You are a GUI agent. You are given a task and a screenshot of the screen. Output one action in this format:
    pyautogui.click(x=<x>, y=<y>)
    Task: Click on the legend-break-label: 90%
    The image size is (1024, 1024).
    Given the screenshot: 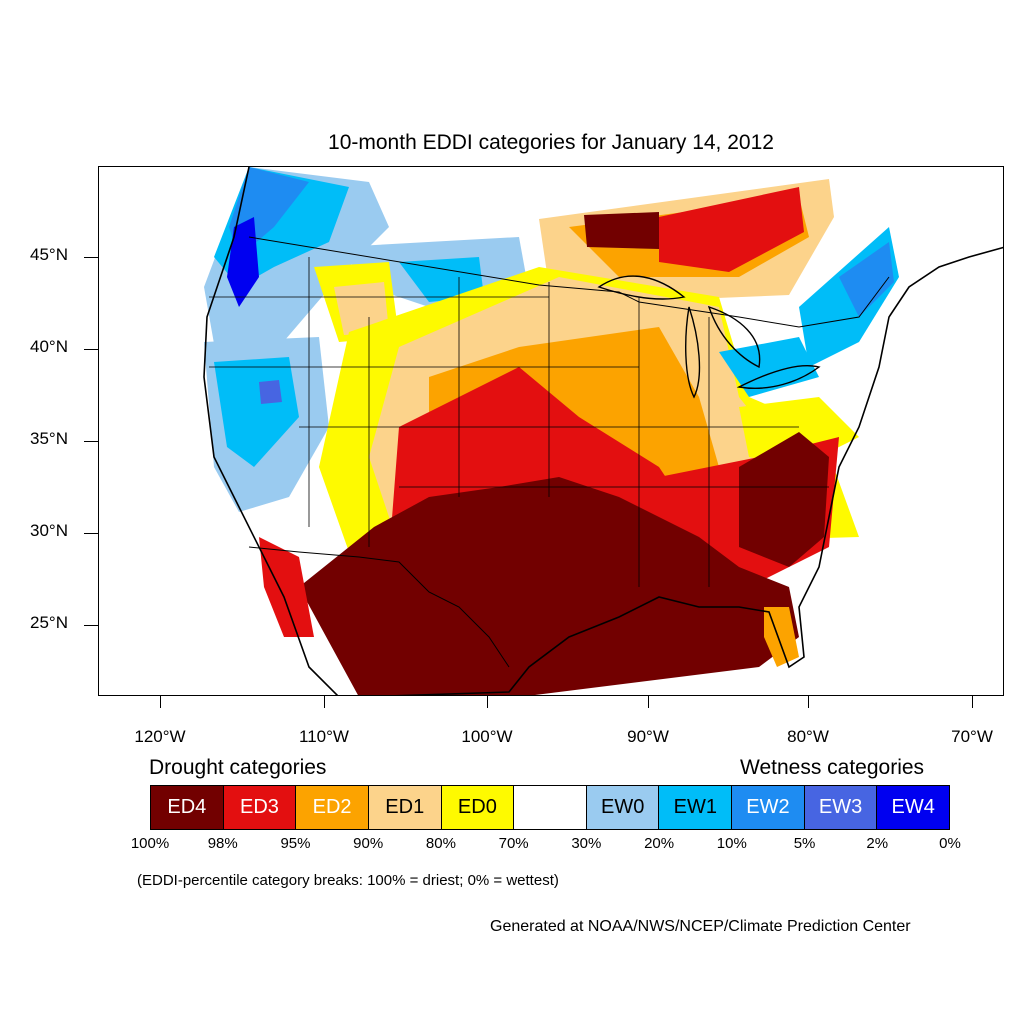 What is the action you would take?
    pyautogui.click(x=368, y=843)
    